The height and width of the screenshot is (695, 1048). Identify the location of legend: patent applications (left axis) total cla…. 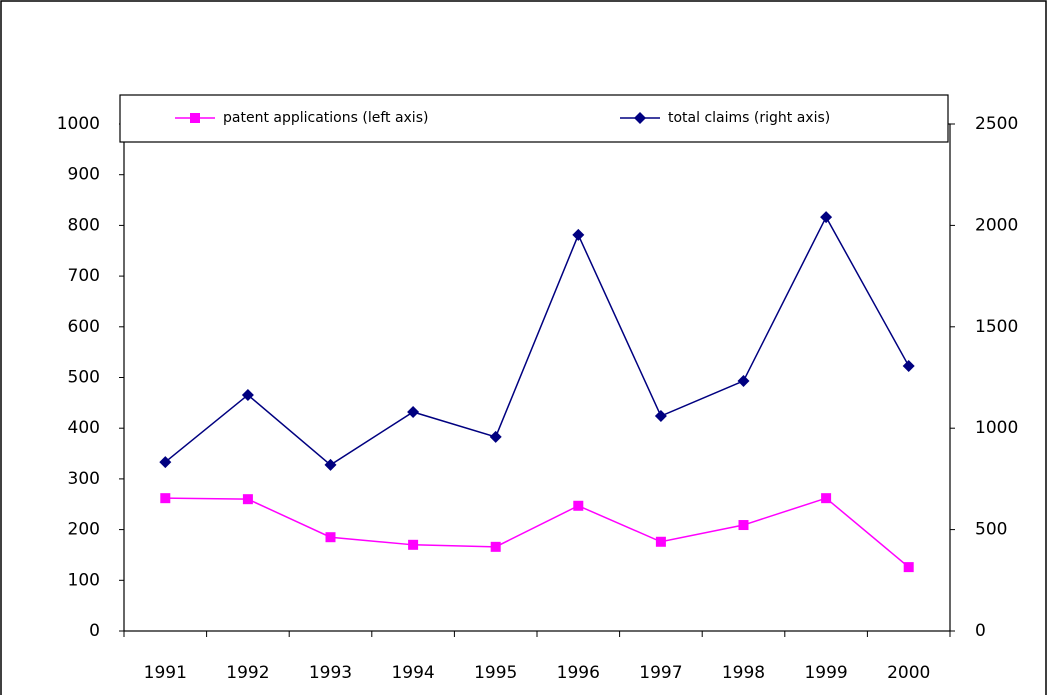
(534, 118).